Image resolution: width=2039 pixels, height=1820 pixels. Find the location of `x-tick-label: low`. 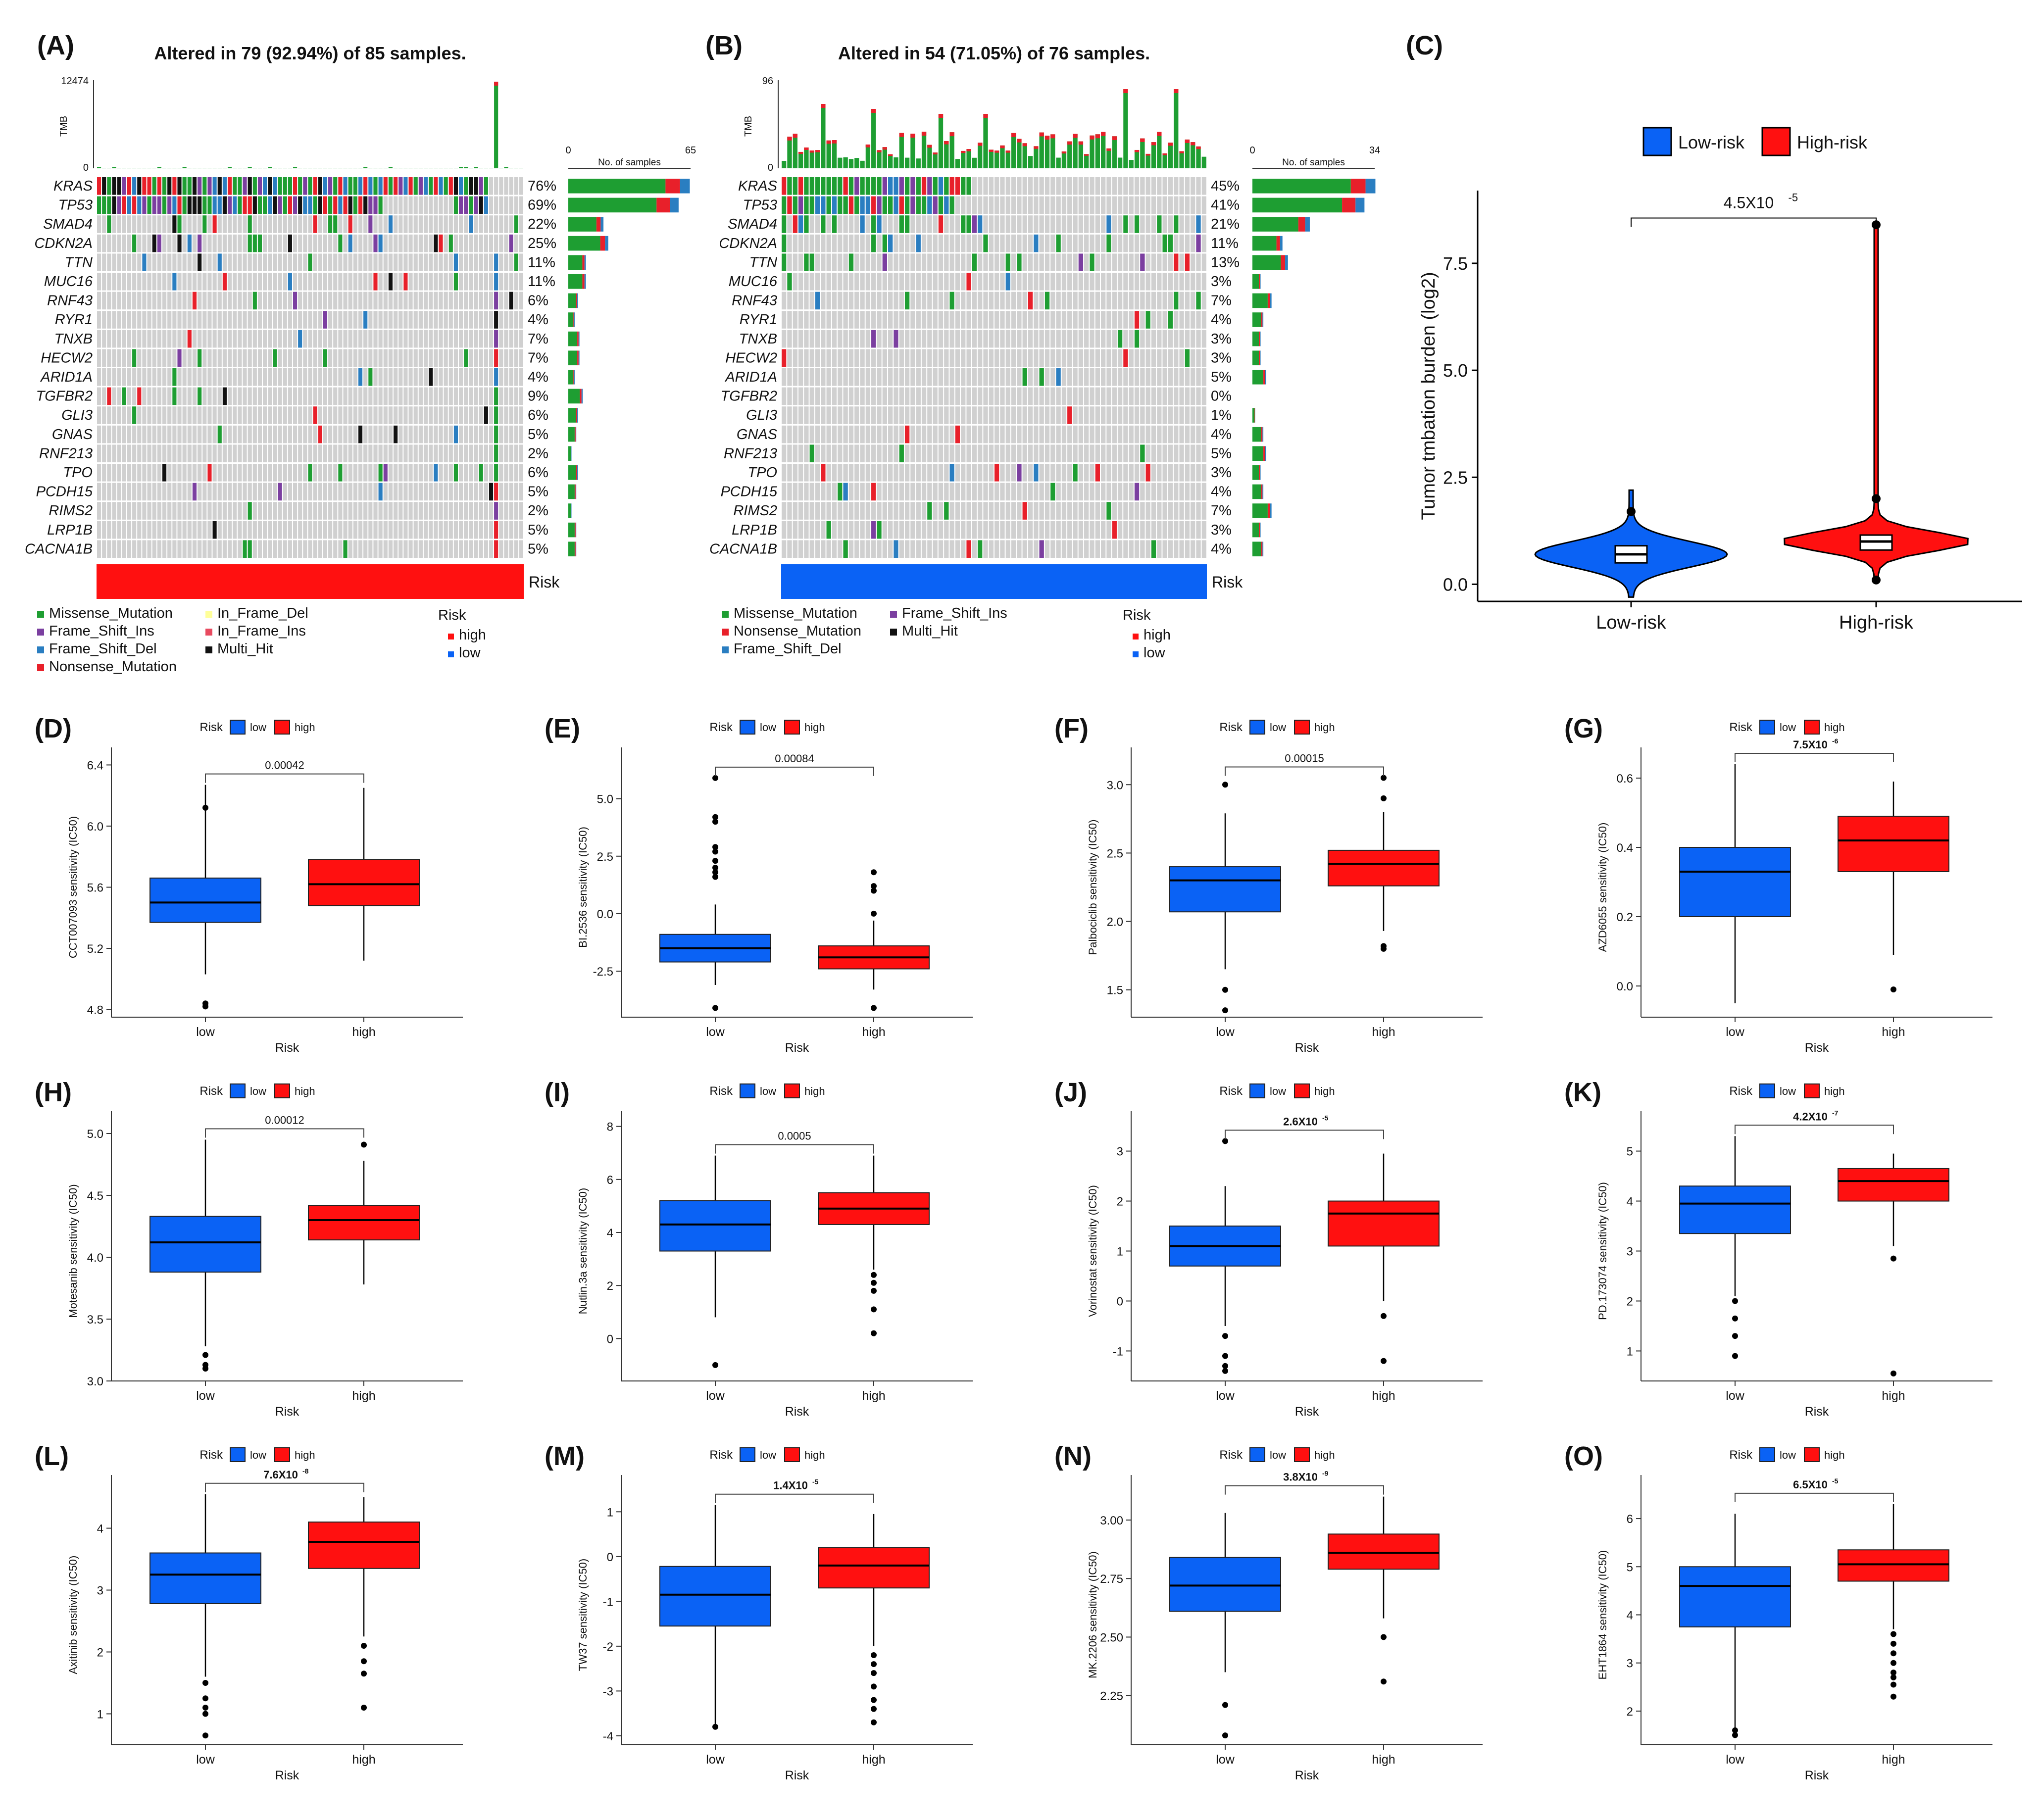

x-tick-label: low is located at coordinates (1225, 1760).